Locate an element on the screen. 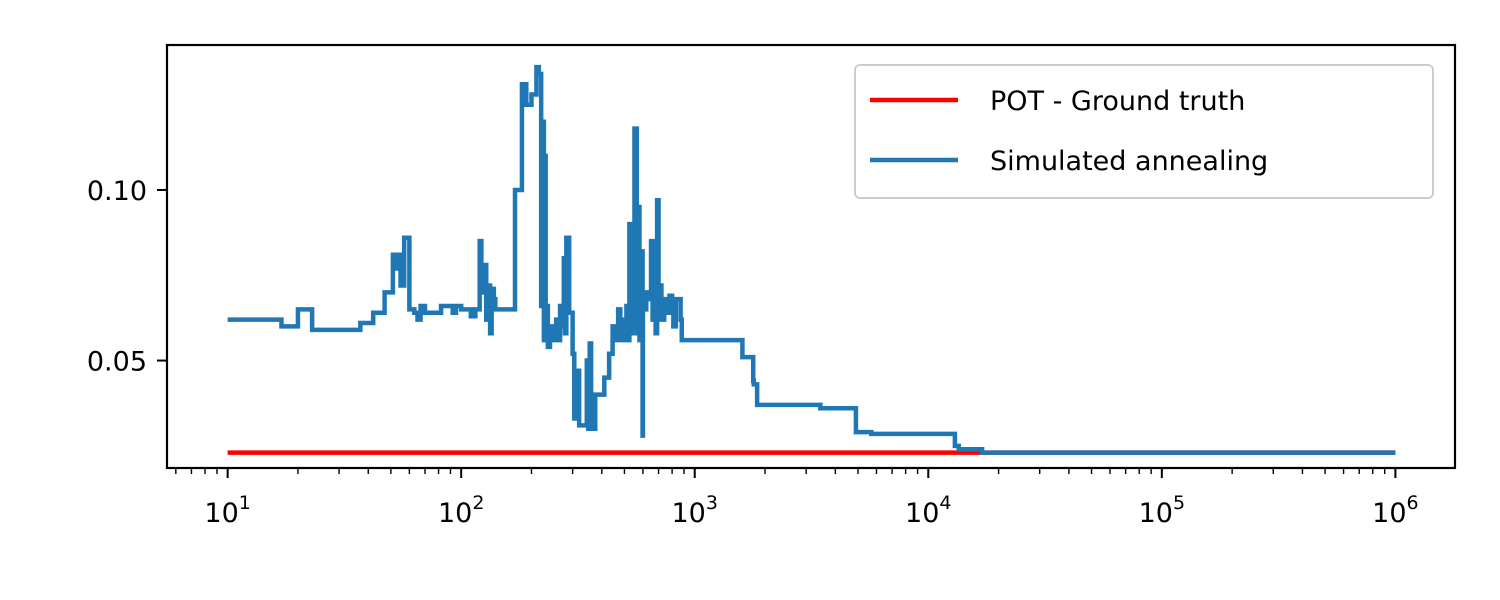 This screenshot has width=1500, height=600. legend: POT - Ground truth Simulated annealing is located at coordinates (1144, 131).